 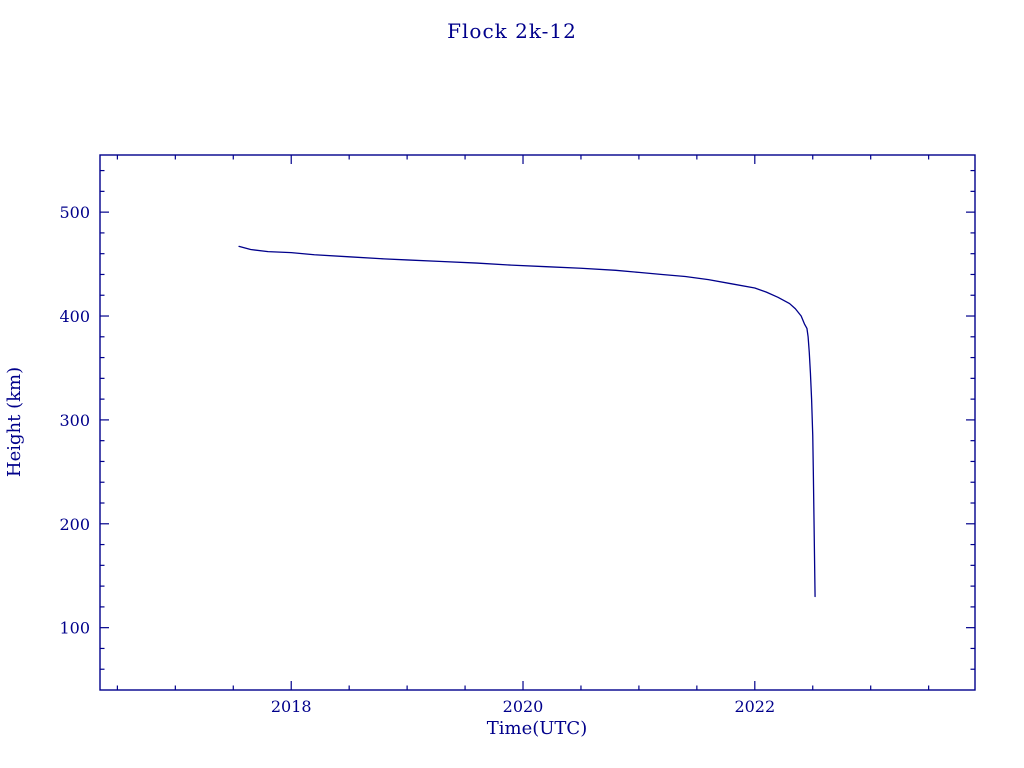 What do you see at coordinates (512, 31) in the screenshot?
I see `chart-title: Flock 2k-12` at bounding box center [512, 31].